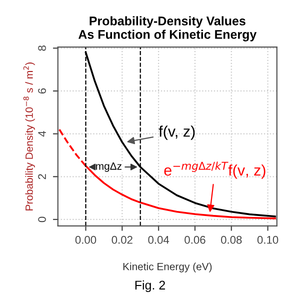  I want to click on y-axis-title: Probability Density (10$^{−8}$ s / m$^{2}$), so click(29, 136).